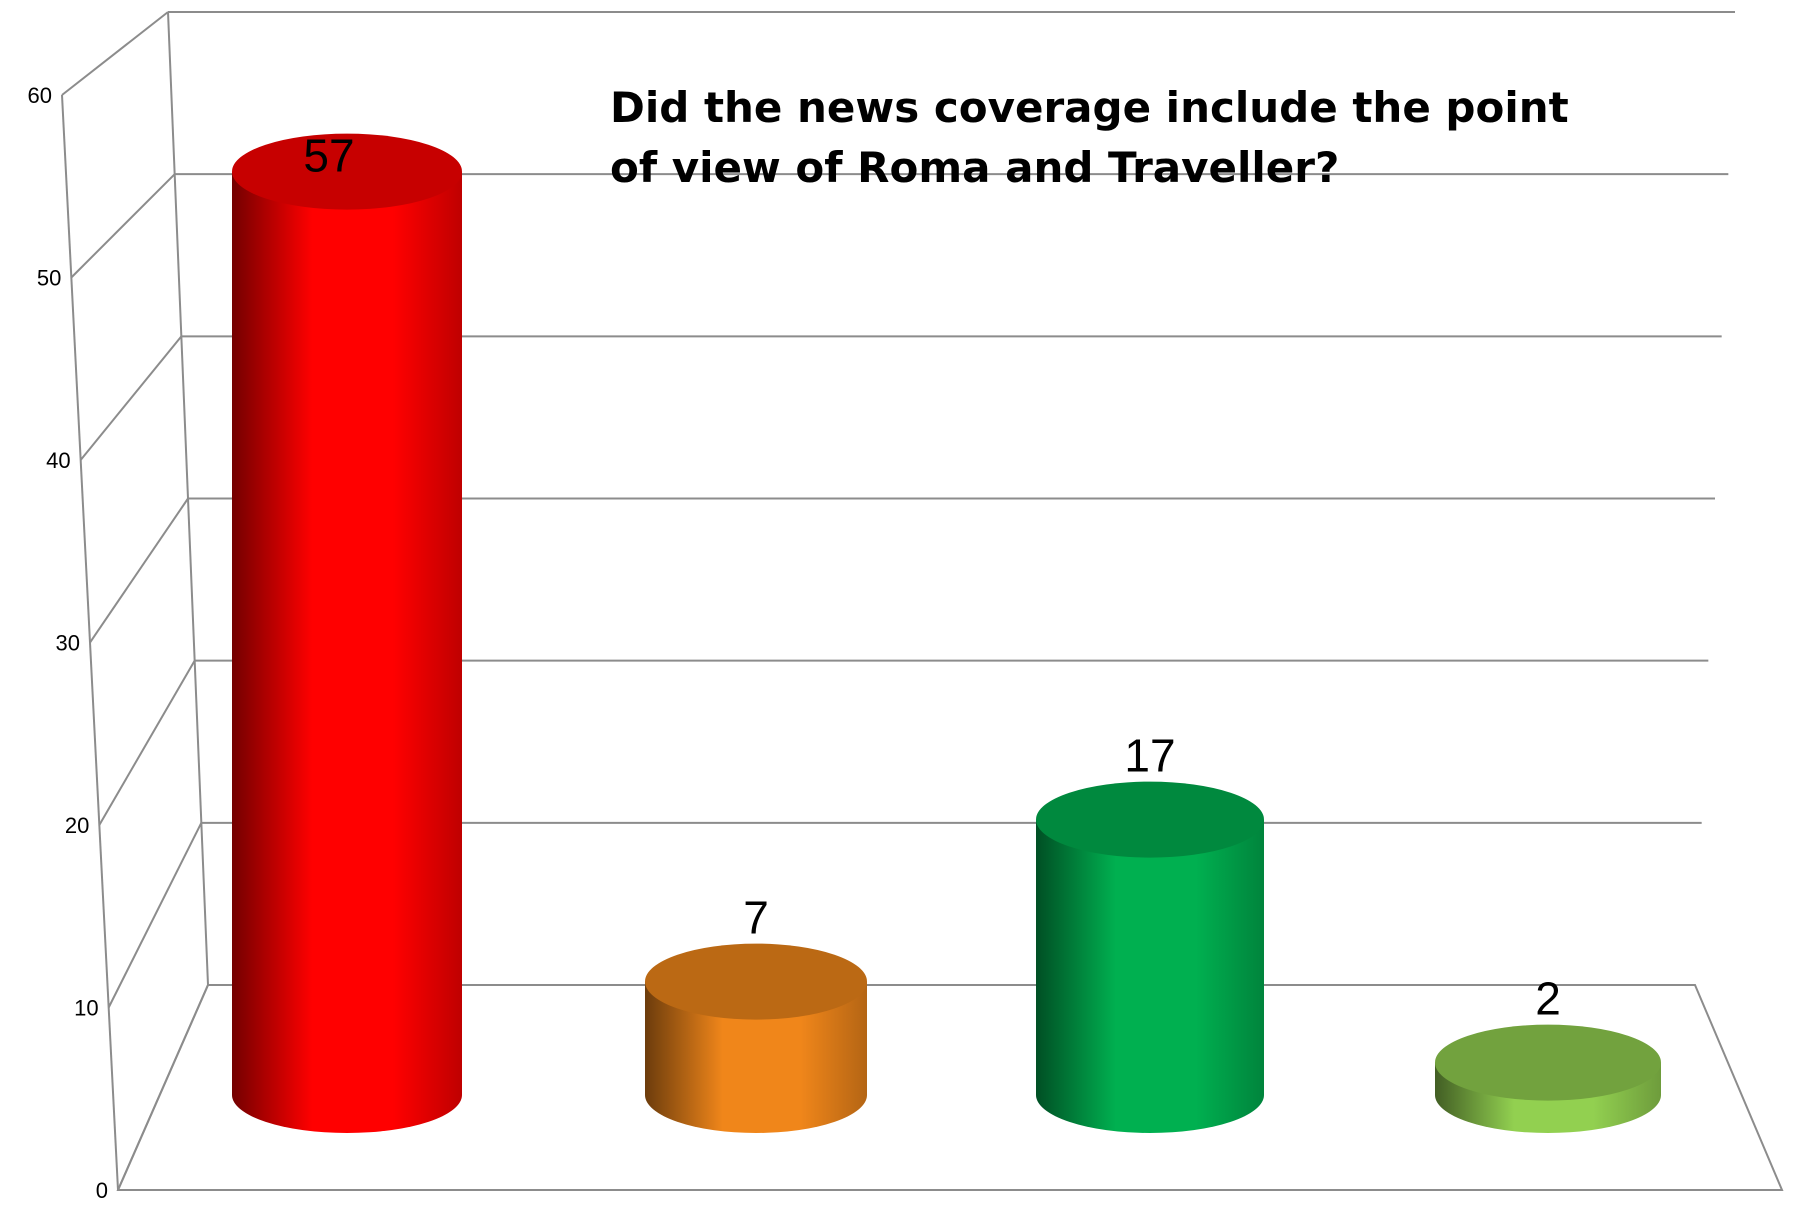 The width and height of the screenshot is (1797, 1216). I want to click on y-tick-label: 0, so click(102, 1190).